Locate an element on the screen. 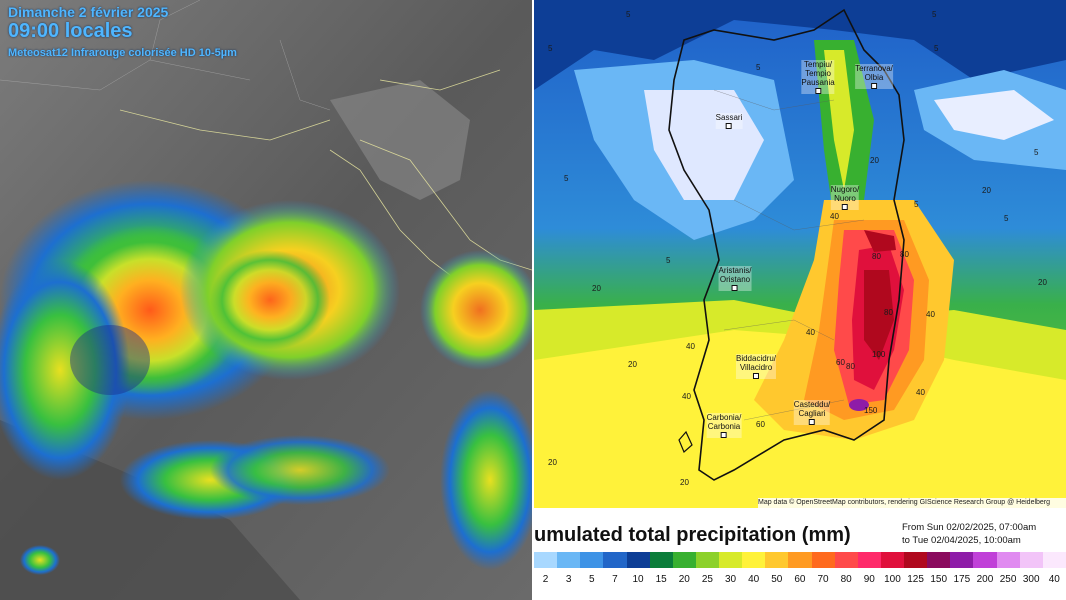 The height and width of the screenshot is (600, 1066). scale-tick-label: 100 is located at coordinates (892, 579).